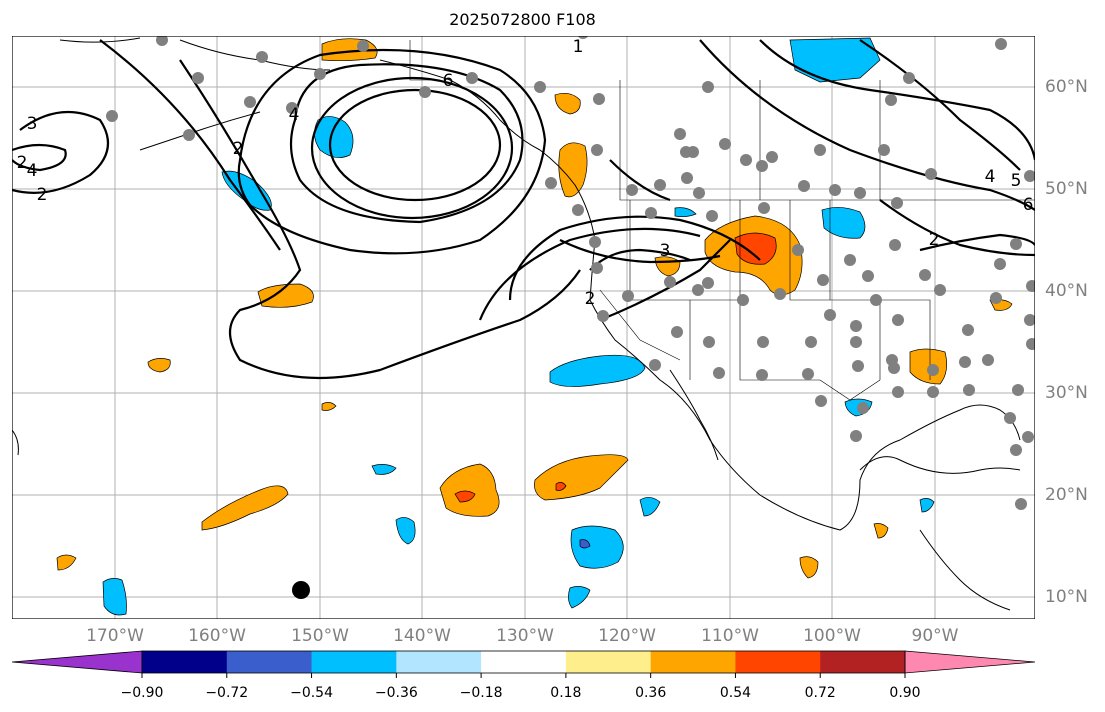 Image resolution: width=1105 pixels, height=712 pixels. I want to click on colorbar-tick-label: 0.36, so click(650, 693).